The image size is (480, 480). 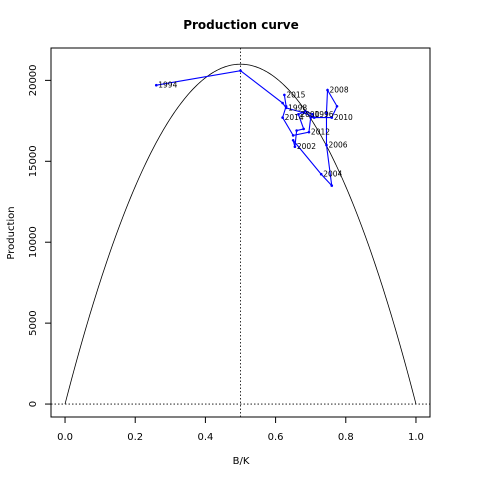 I want to click on point-label: 2008, so click(x=339, y=90).